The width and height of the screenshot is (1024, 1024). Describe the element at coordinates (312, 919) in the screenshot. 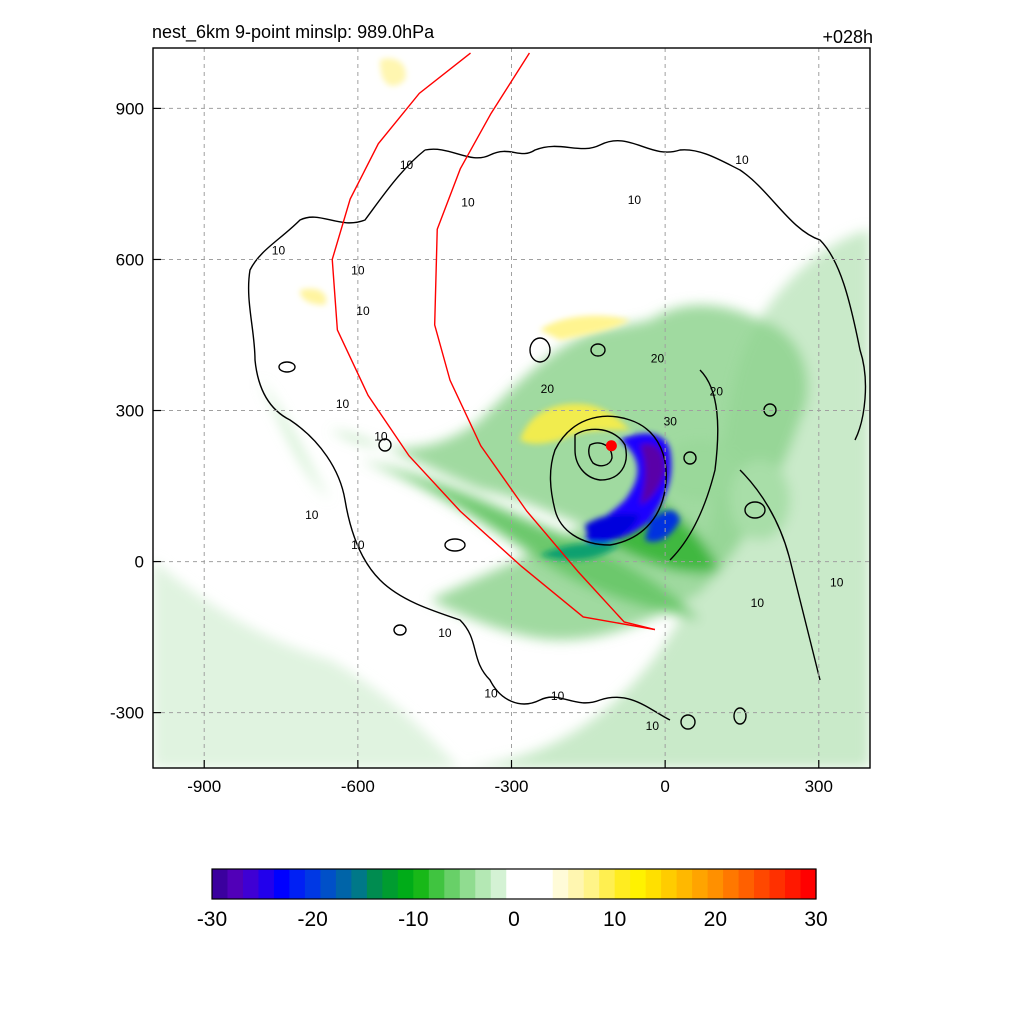

I see `colorbar-tick-label: -20` at that location.